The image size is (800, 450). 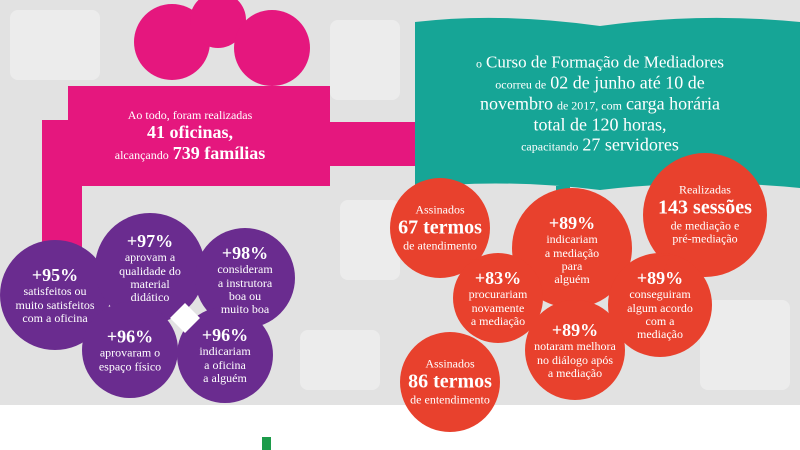 What do you see at coordinates (55, 317) in the screenshot?
I see `bubble-line: com a oficina` at bounding box center [55, 317].